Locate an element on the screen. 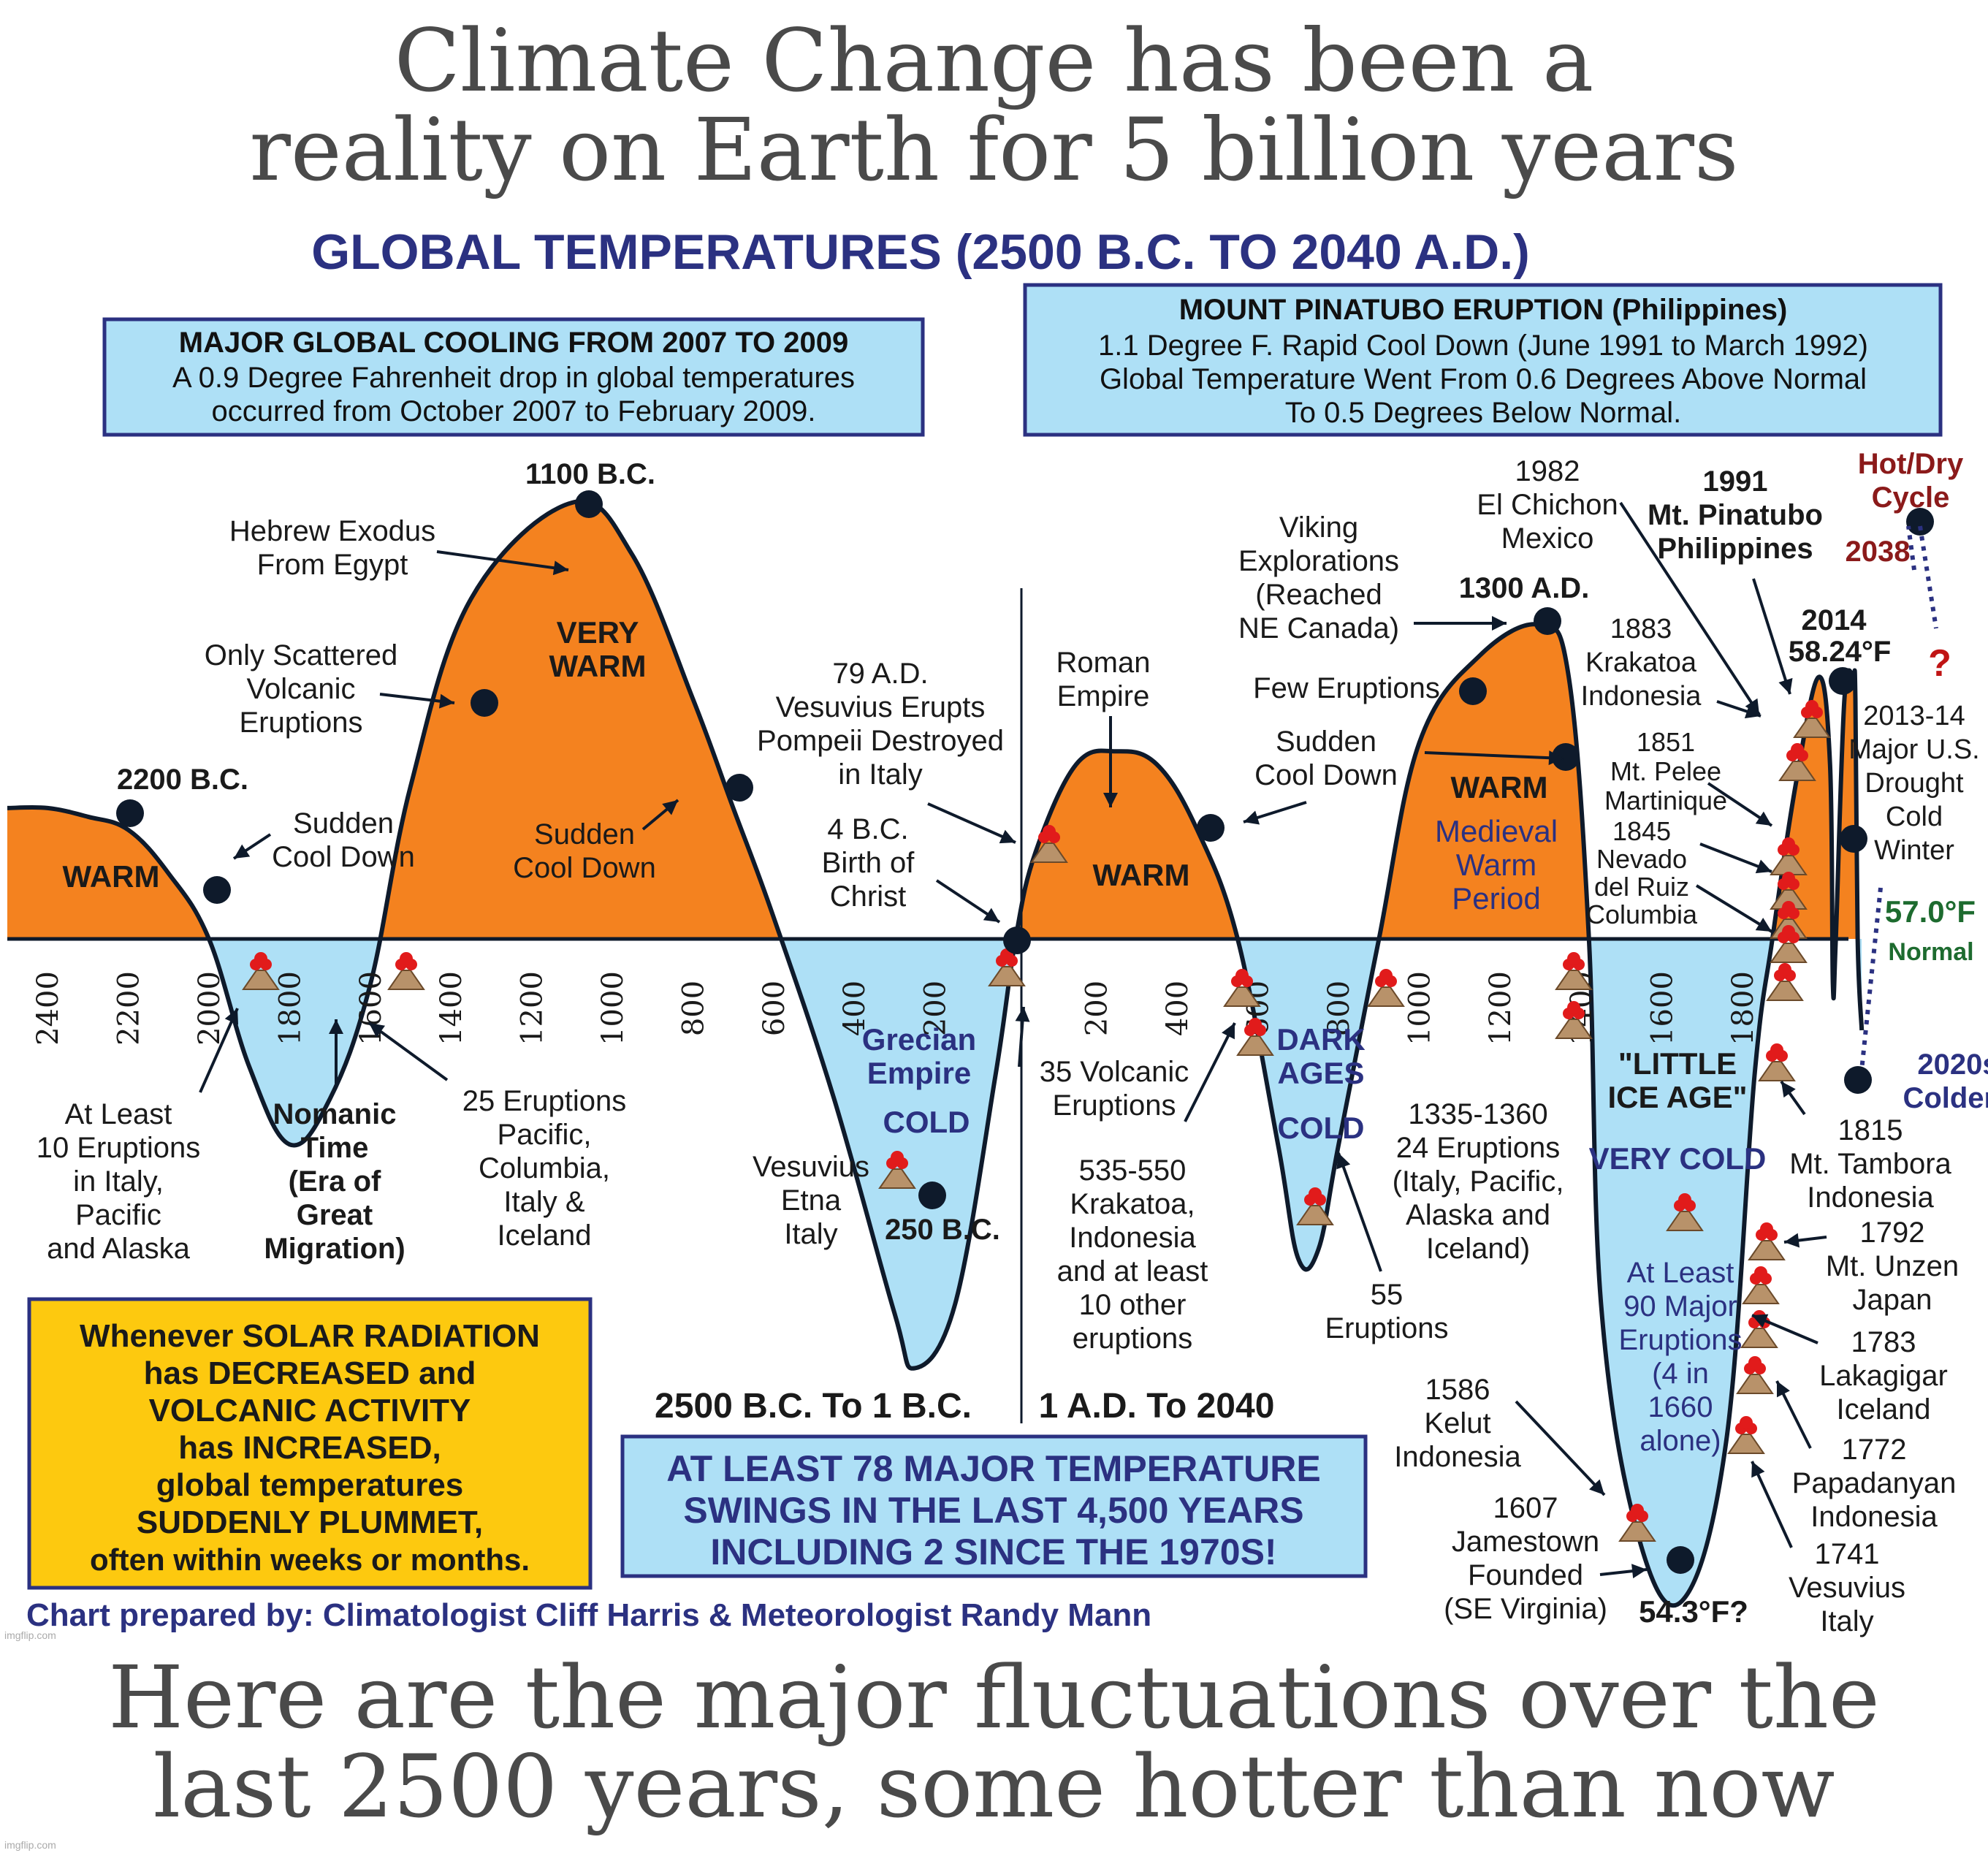 The width and height of the screenshot is (1988, 1853). annotation-5-line: 4 B.C. is located at coordinates (867, 829).